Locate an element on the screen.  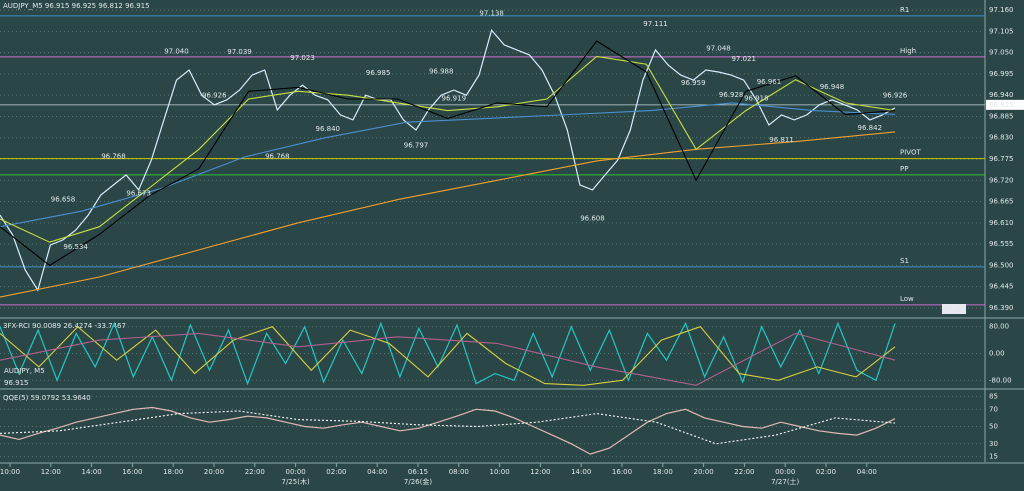
y-tick-label: 15 is located at coordinates (993, 457).